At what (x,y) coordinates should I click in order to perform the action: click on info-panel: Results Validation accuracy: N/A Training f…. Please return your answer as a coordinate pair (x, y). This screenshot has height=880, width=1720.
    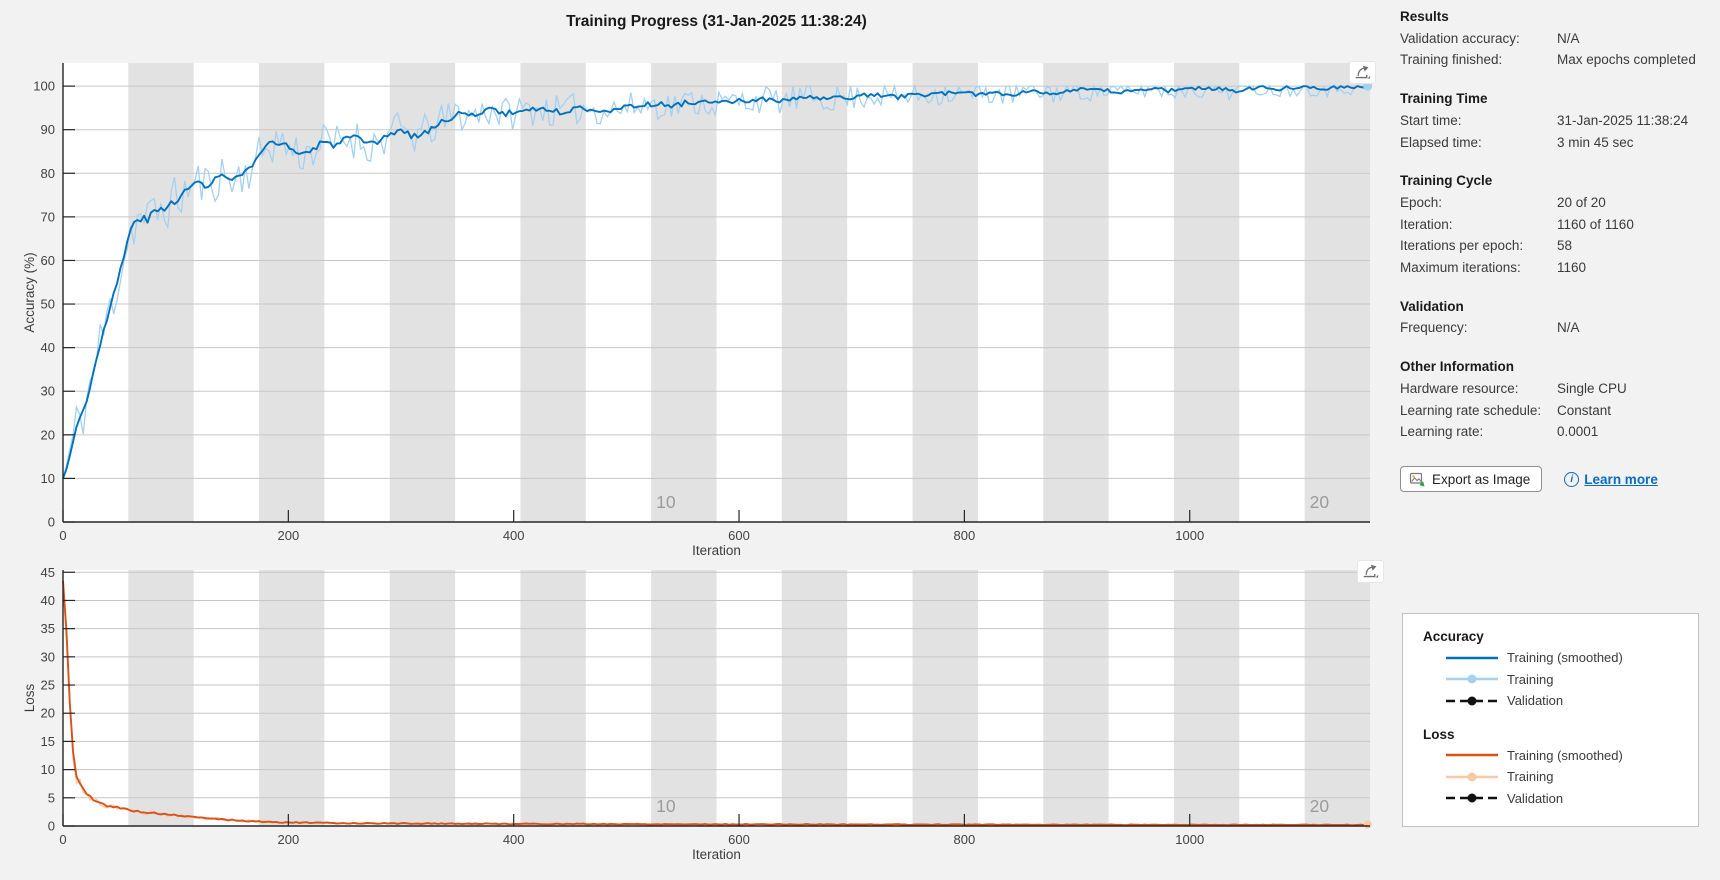
    Looking at the image, I should click on (1556, 224).